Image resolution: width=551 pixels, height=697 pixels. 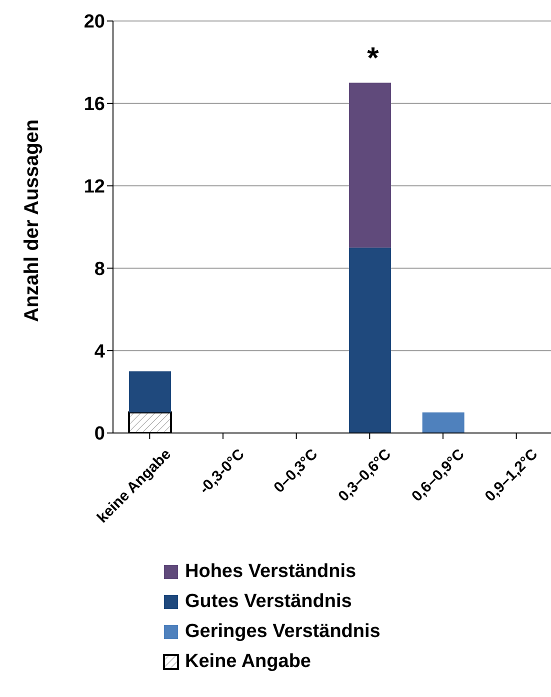 I want to click on y-tick-label: 0, so click(x=99, y=434).